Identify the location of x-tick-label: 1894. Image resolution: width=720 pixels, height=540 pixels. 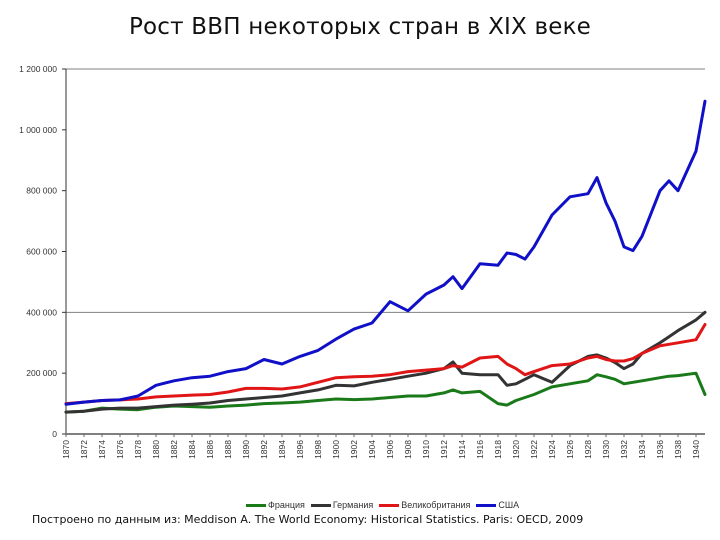
(282, 449).